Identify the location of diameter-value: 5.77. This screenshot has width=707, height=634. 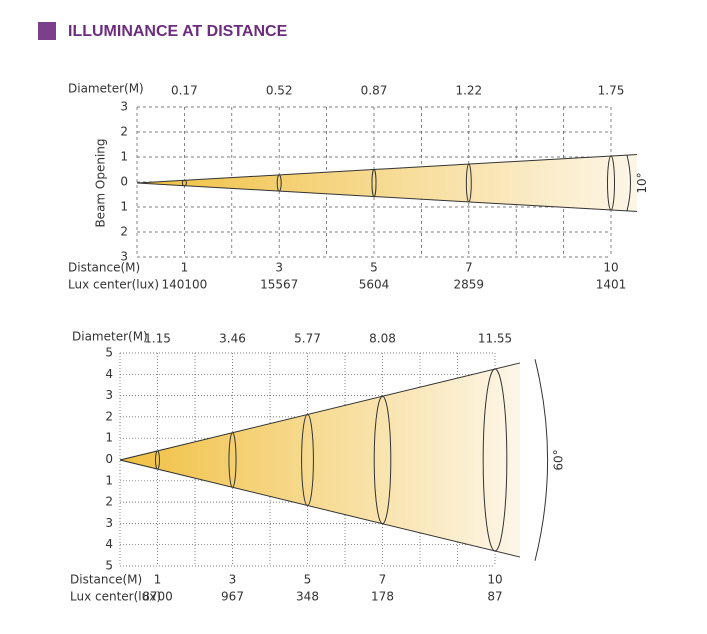
(307, 339).